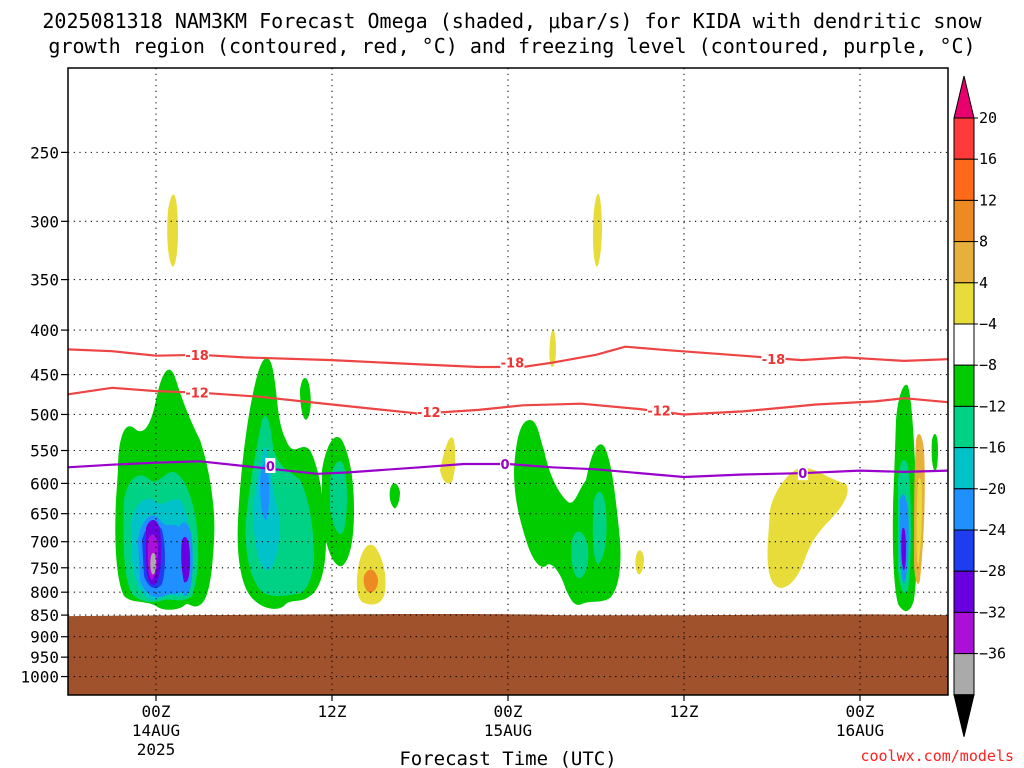 This screenshot has height=768, width=1024. I want to click on y-tick-label: 250, so click(44, 152).